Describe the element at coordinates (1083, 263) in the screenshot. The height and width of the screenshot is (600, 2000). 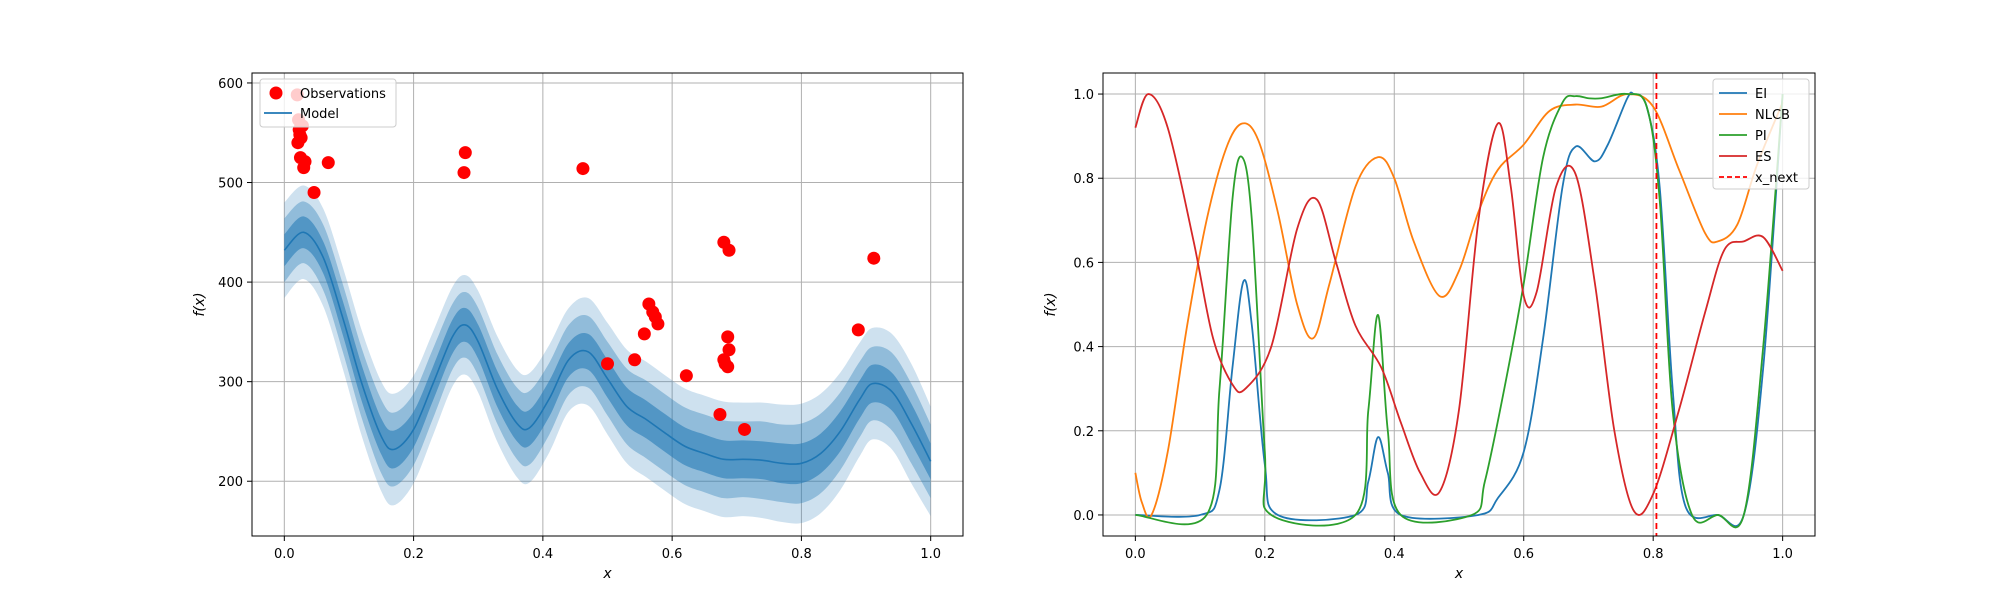
I see `y-tick-label: 0.6` at that location.